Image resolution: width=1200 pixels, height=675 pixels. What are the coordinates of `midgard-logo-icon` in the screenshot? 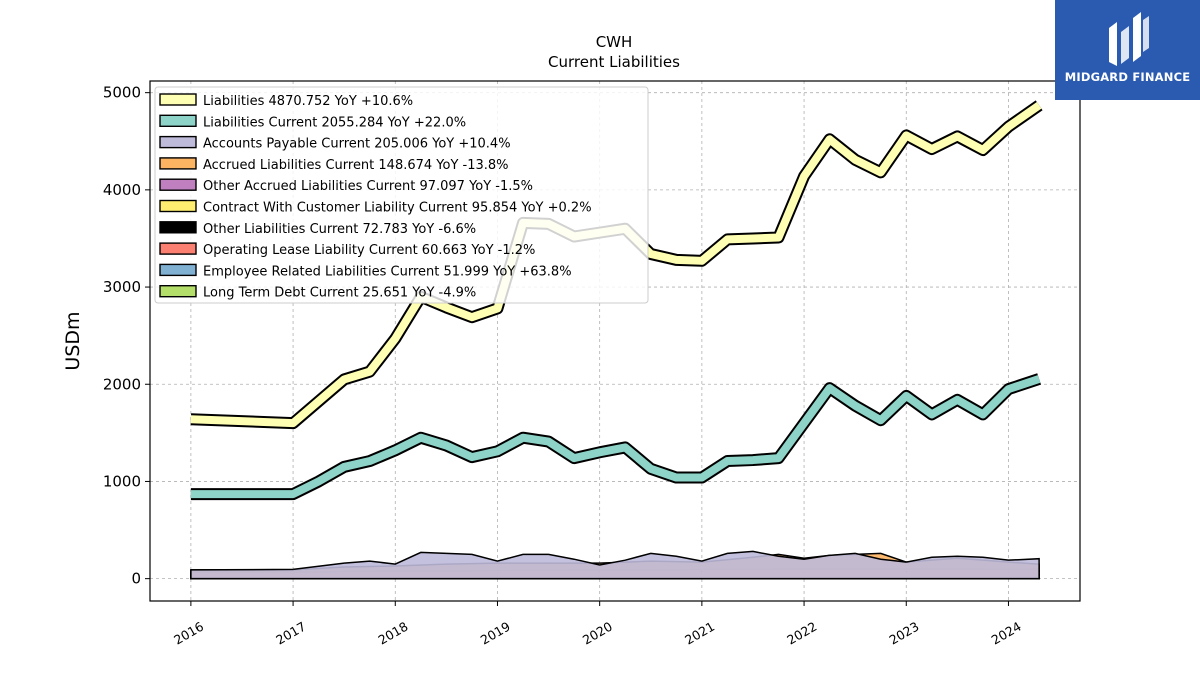 It's located at (1129, 39).